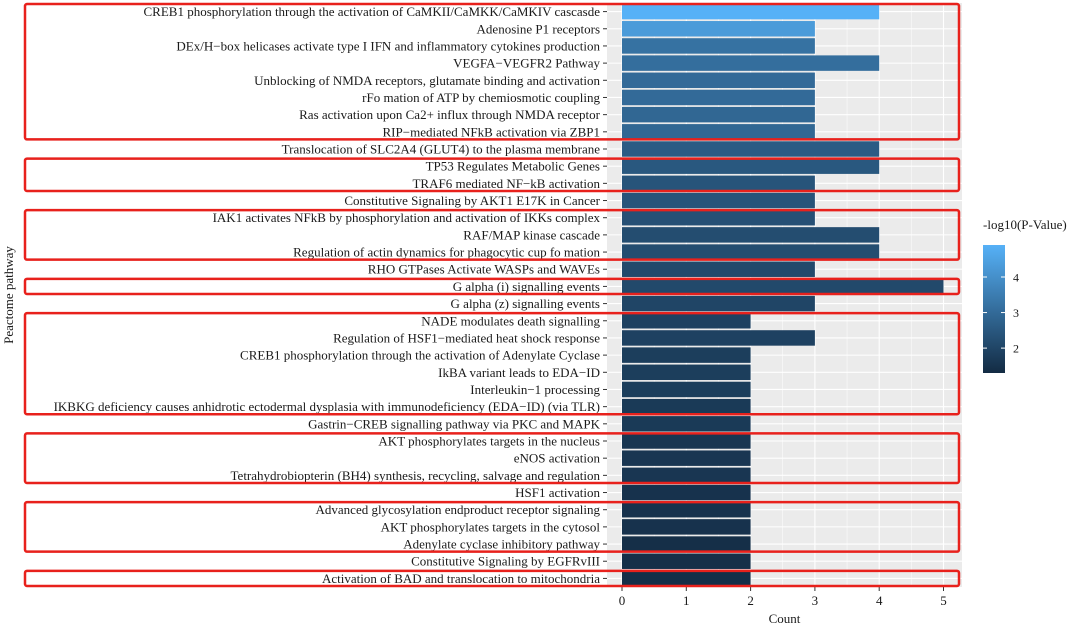  Describe the element at coordinates (750, 600) in the screenshot. I see `x-tick-label: 2` at that location.